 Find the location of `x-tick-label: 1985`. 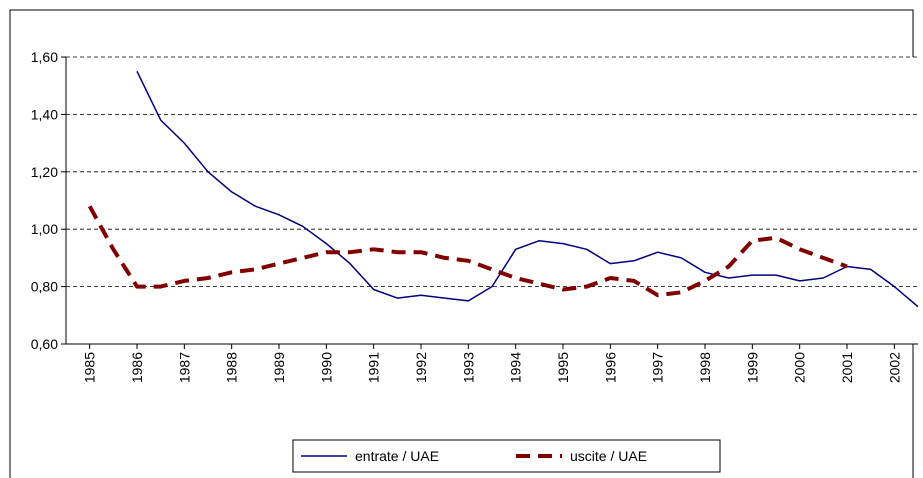

x-tick-label: 1985 is located at coordinates (90, 367).